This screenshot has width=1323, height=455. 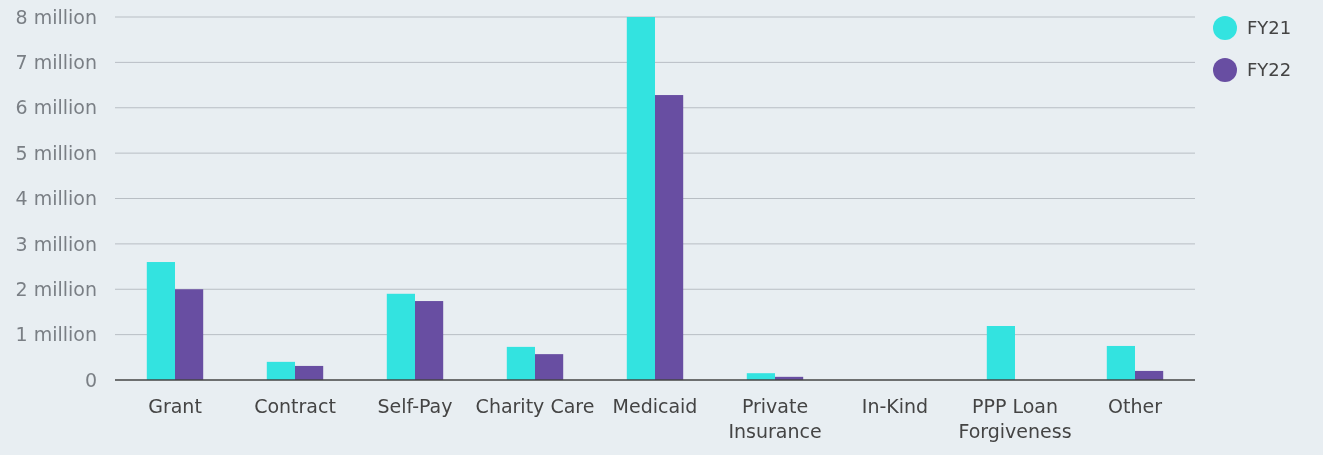 What do you see at coordinates (1135, 406) in the screenshot?
I see `x-tick-label: Other` at bounding box center [1135, 406].